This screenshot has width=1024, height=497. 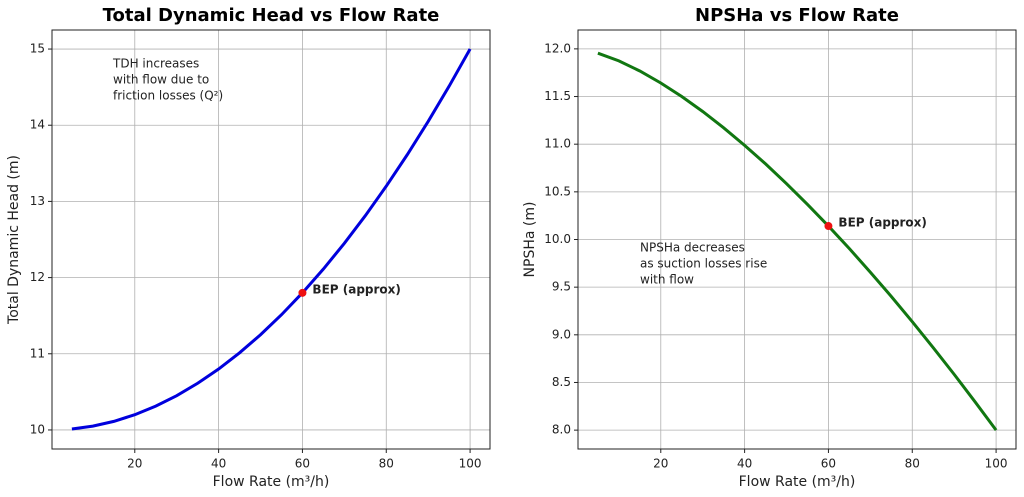 I want to click on chart-title: NPSHa vs Flow Rate, so click(x=797, y=15).